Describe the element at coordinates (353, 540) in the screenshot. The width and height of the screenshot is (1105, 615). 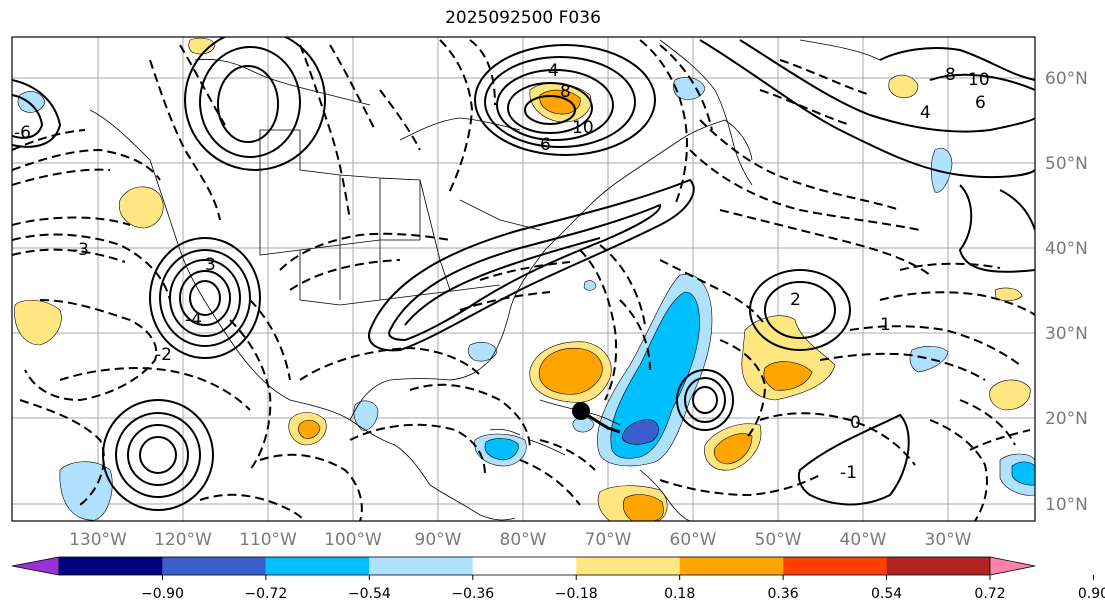
I see `lon-label: 100°W` at that location.